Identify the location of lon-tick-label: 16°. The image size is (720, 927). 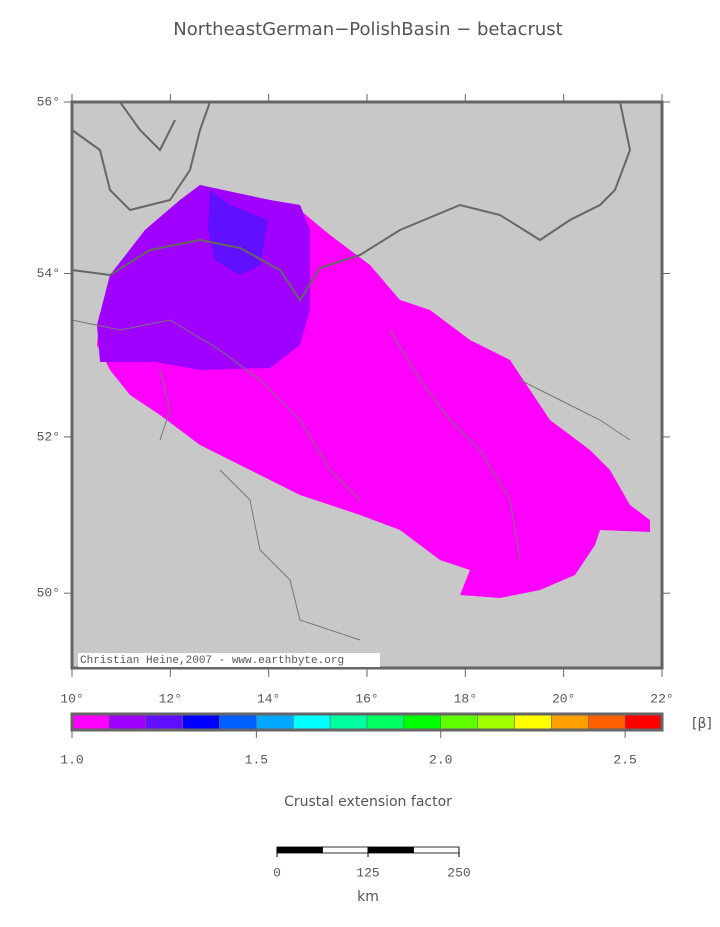
(366, 698).